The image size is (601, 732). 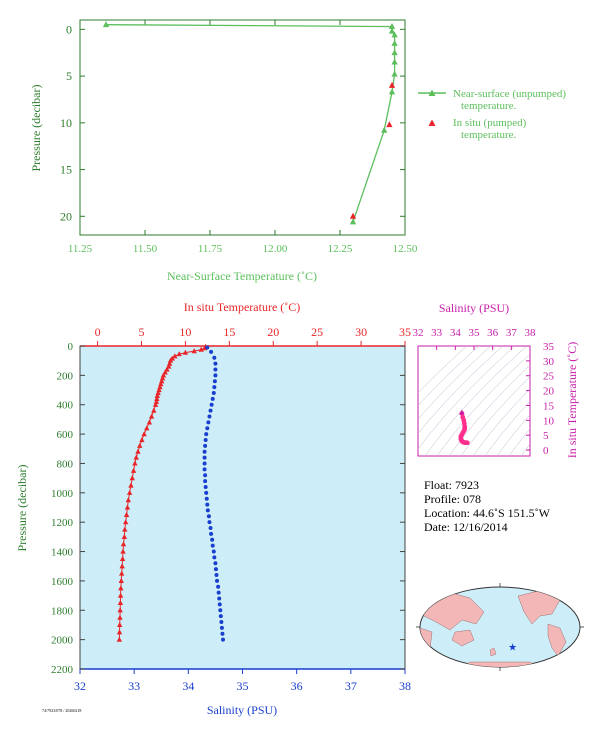 I want to click on ts-y-tick-label-35: 35, so click(x=549, y=347).